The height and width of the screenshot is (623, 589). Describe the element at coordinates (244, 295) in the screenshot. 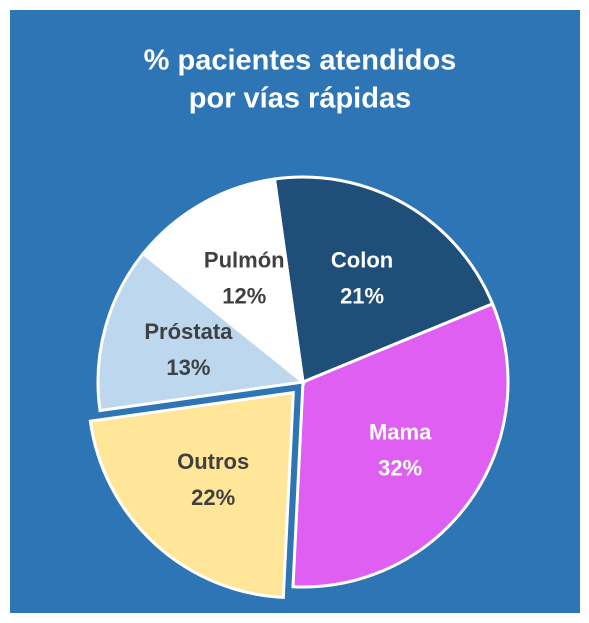

I see `value-label: 12%` at that location.